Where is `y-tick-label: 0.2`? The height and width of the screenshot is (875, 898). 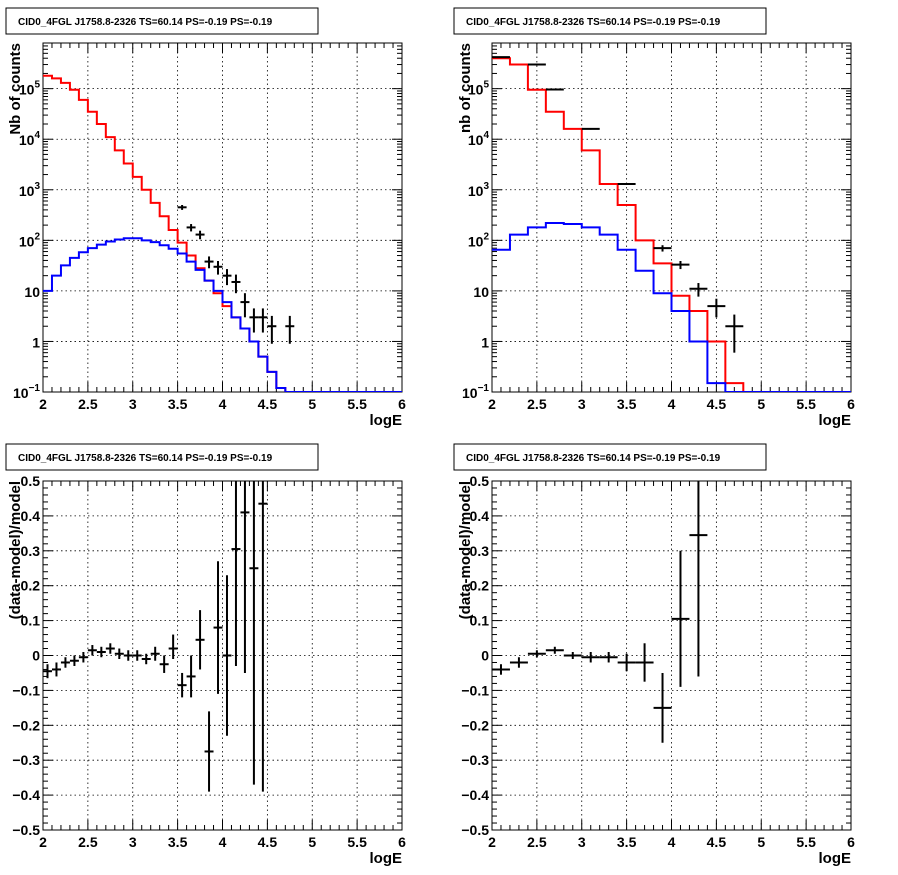
y-tick-label: 0.2 is located at coordinates (31, 586).